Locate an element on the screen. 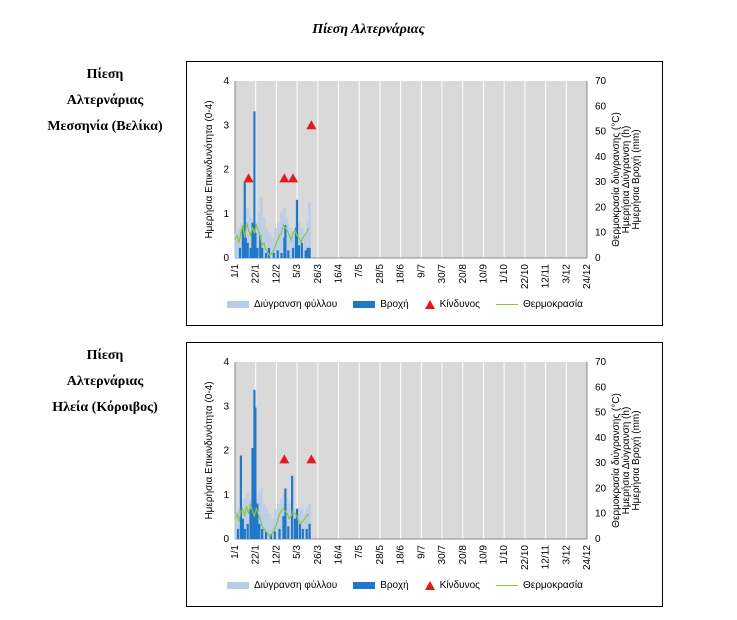 The height and width of the screenshot is (620, 737). legend-leaf: Διύγρανση φύλλου is located at coordinates (282, 304).